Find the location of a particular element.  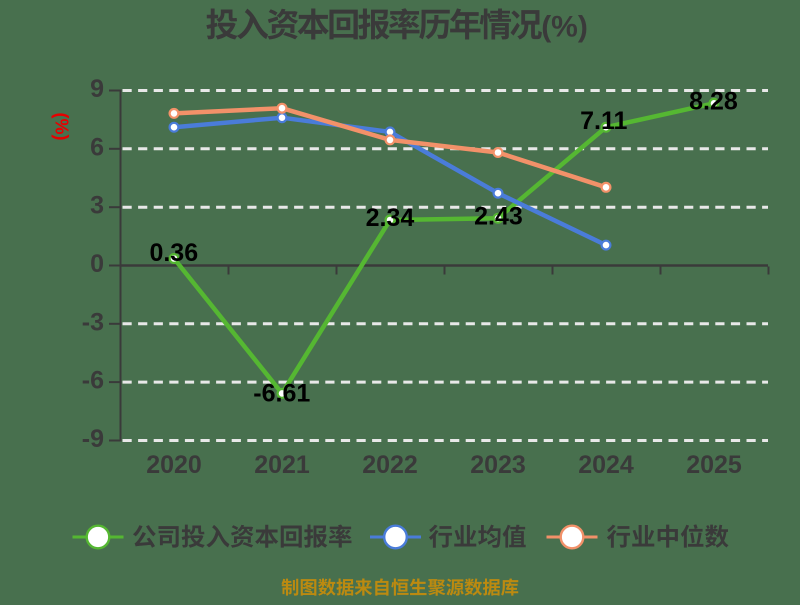

svg-text: 2022 is located at coordinates (390, 465).